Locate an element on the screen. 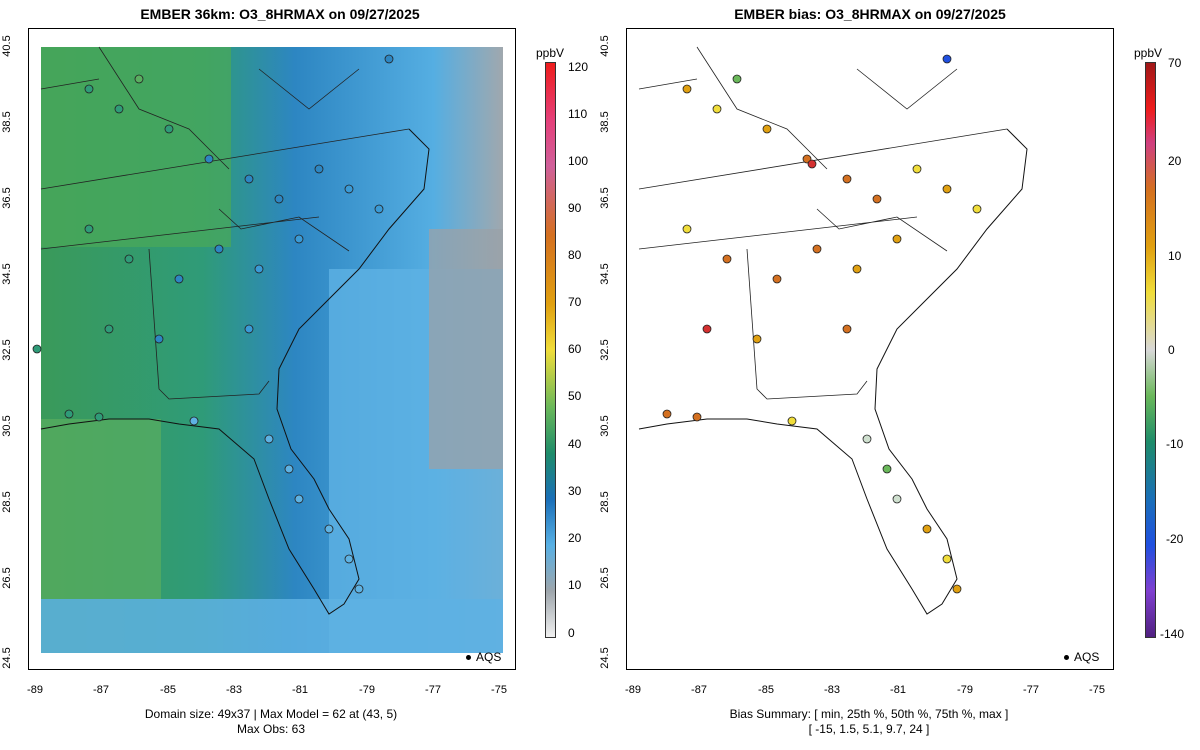 This screenshot has width=1200, height=750. colorbar-tick: 60 is located at coordinates (575, 349).